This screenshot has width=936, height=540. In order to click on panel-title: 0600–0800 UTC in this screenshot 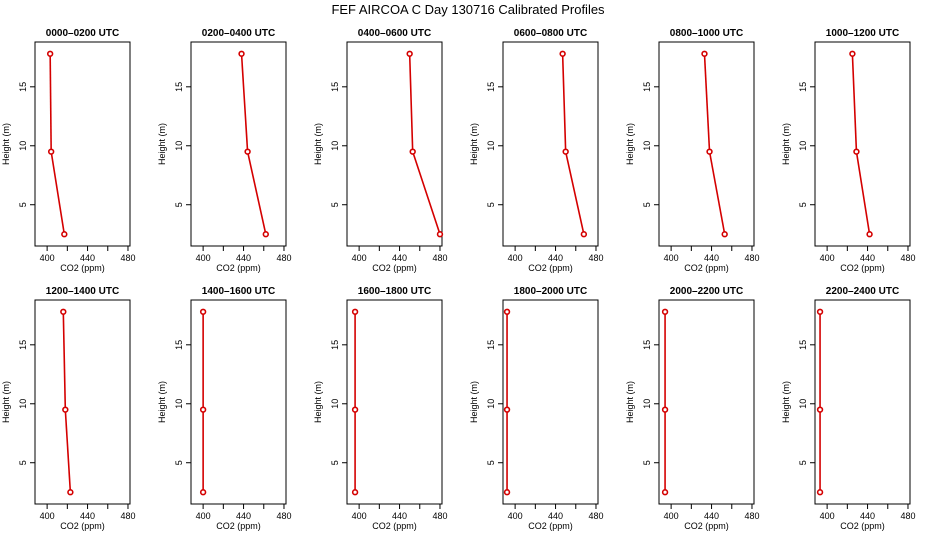, I will do `click(550, 33)`.